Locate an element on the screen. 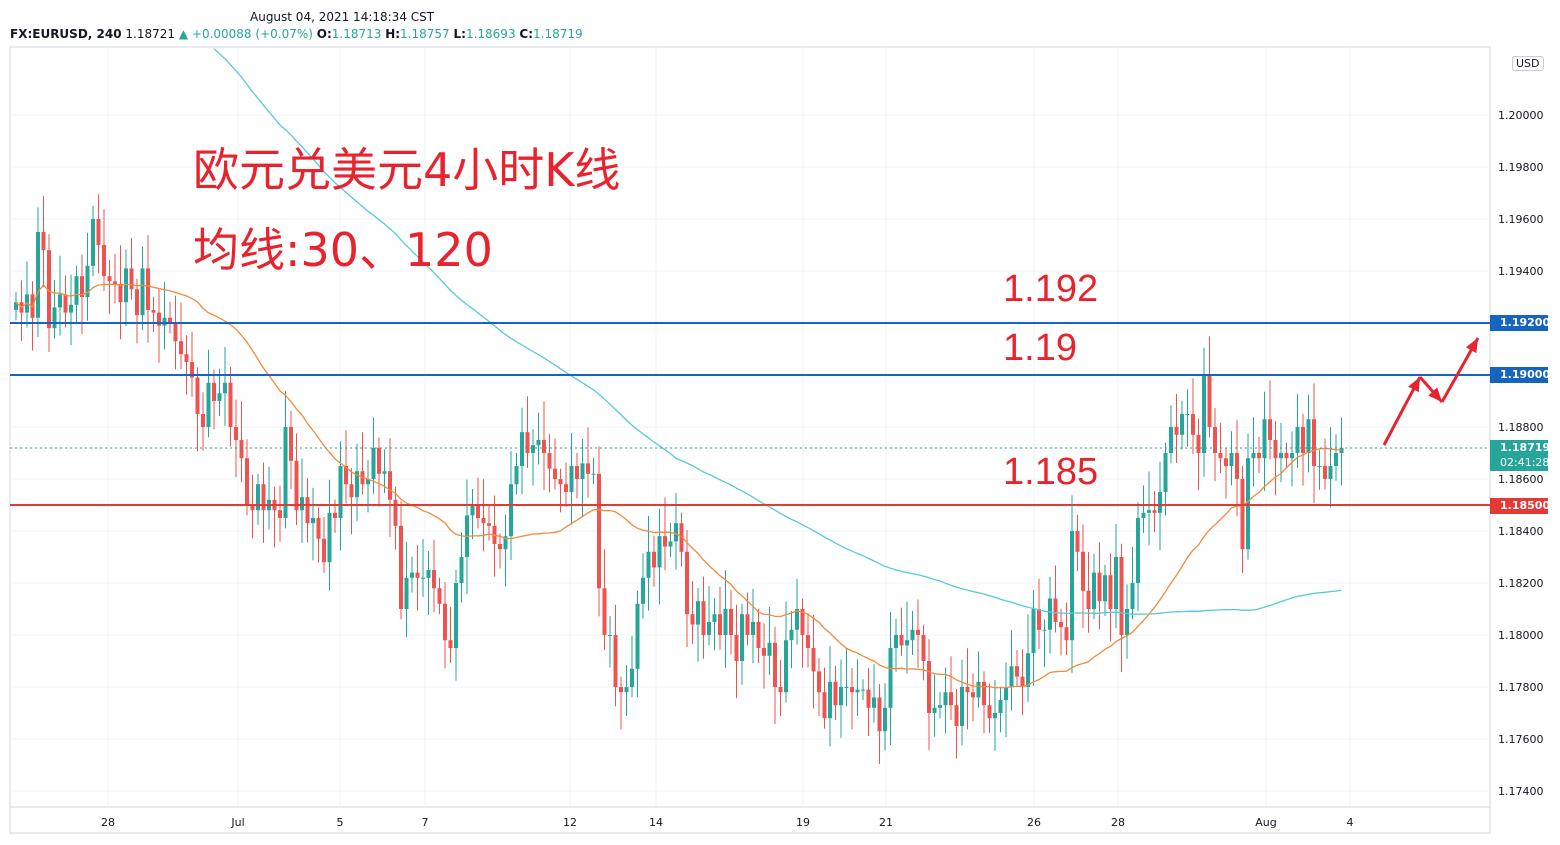  currency-button: USD is located at coordinates (1528, 63).